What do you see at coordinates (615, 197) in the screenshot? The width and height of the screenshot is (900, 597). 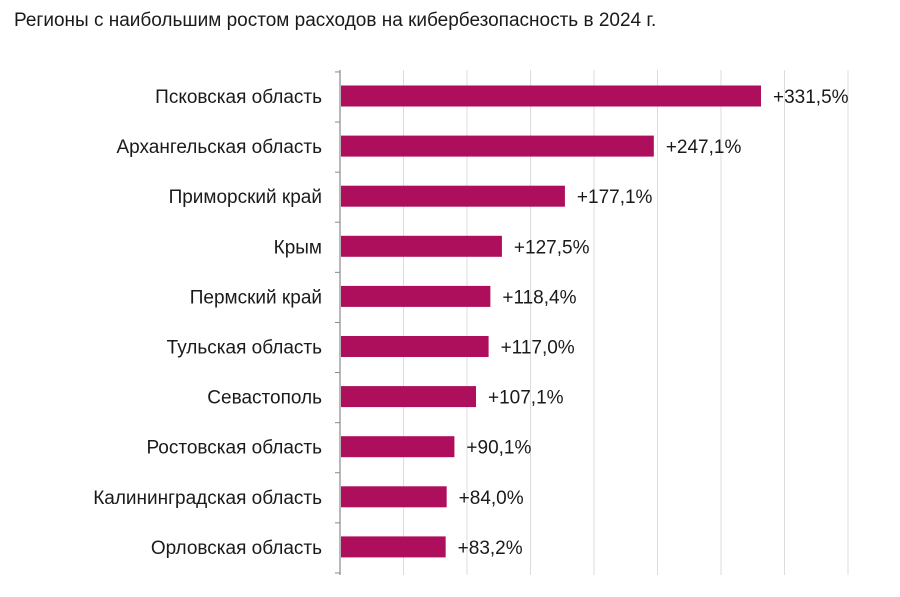 I see `value-label: +177,1%` at bounding box center [615, 197].